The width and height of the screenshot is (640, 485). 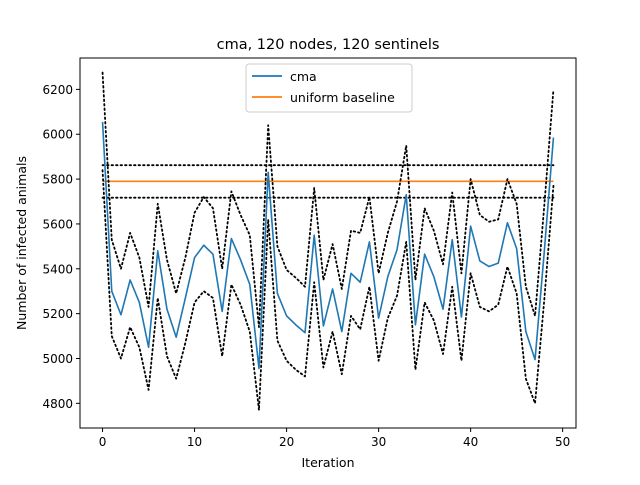 What do you see at coordinates (378, 442) in the screenshot?
I see `x-tick-label: 30` at bounding box center [378, 442].